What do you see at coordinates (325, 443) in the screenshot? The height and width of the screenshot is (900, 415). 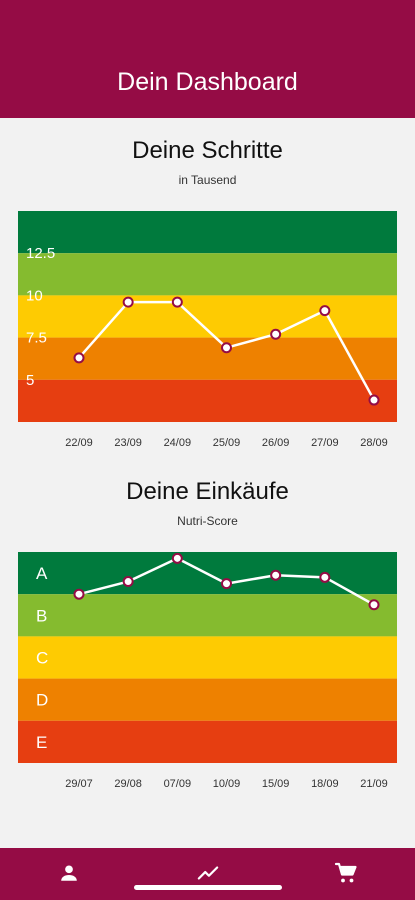 I see `x-tick-label: 27/09` at bounding box center [325, 443].